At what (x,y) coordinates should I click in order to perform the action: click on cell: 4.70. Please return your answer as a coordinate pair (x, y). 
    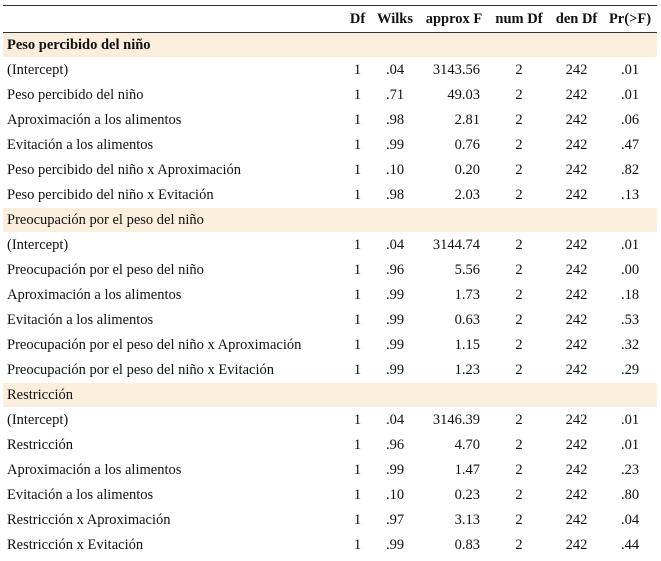
    Looking at the image, I should click on (454, 445).